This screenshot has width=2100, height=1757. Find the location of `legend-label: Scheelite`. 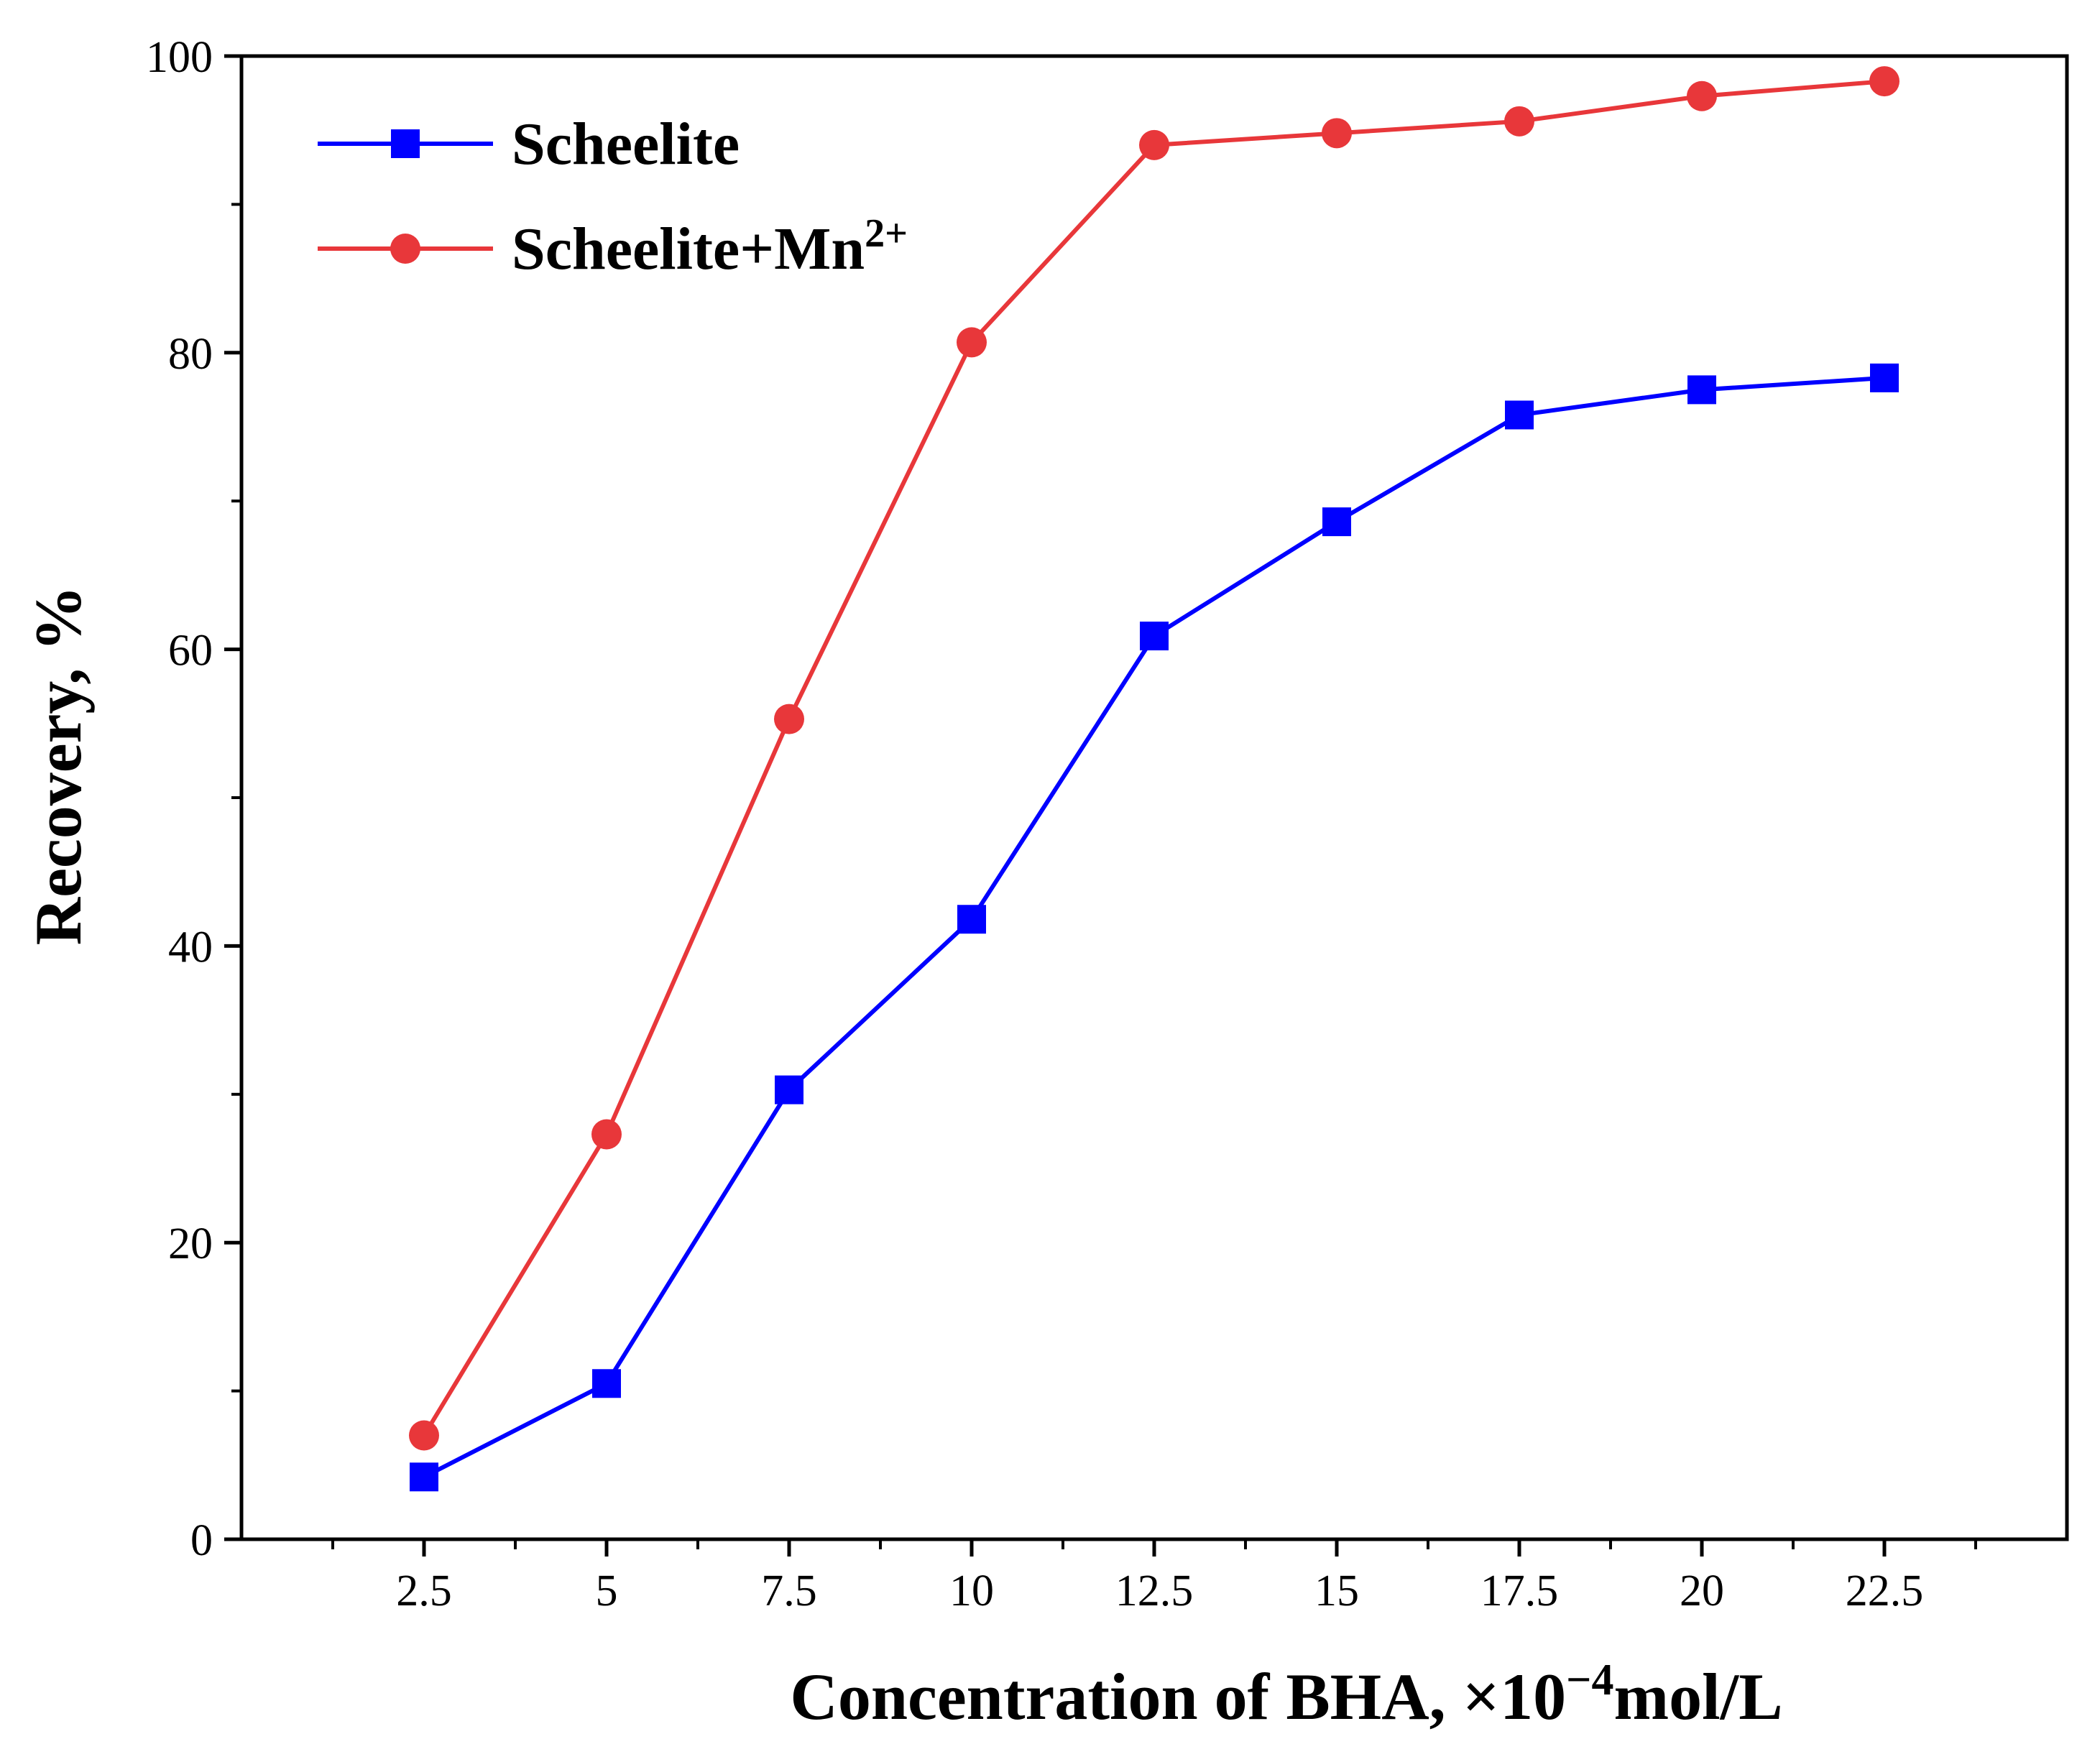

legend-label: Scheelite is located at coordinates (626, 144).